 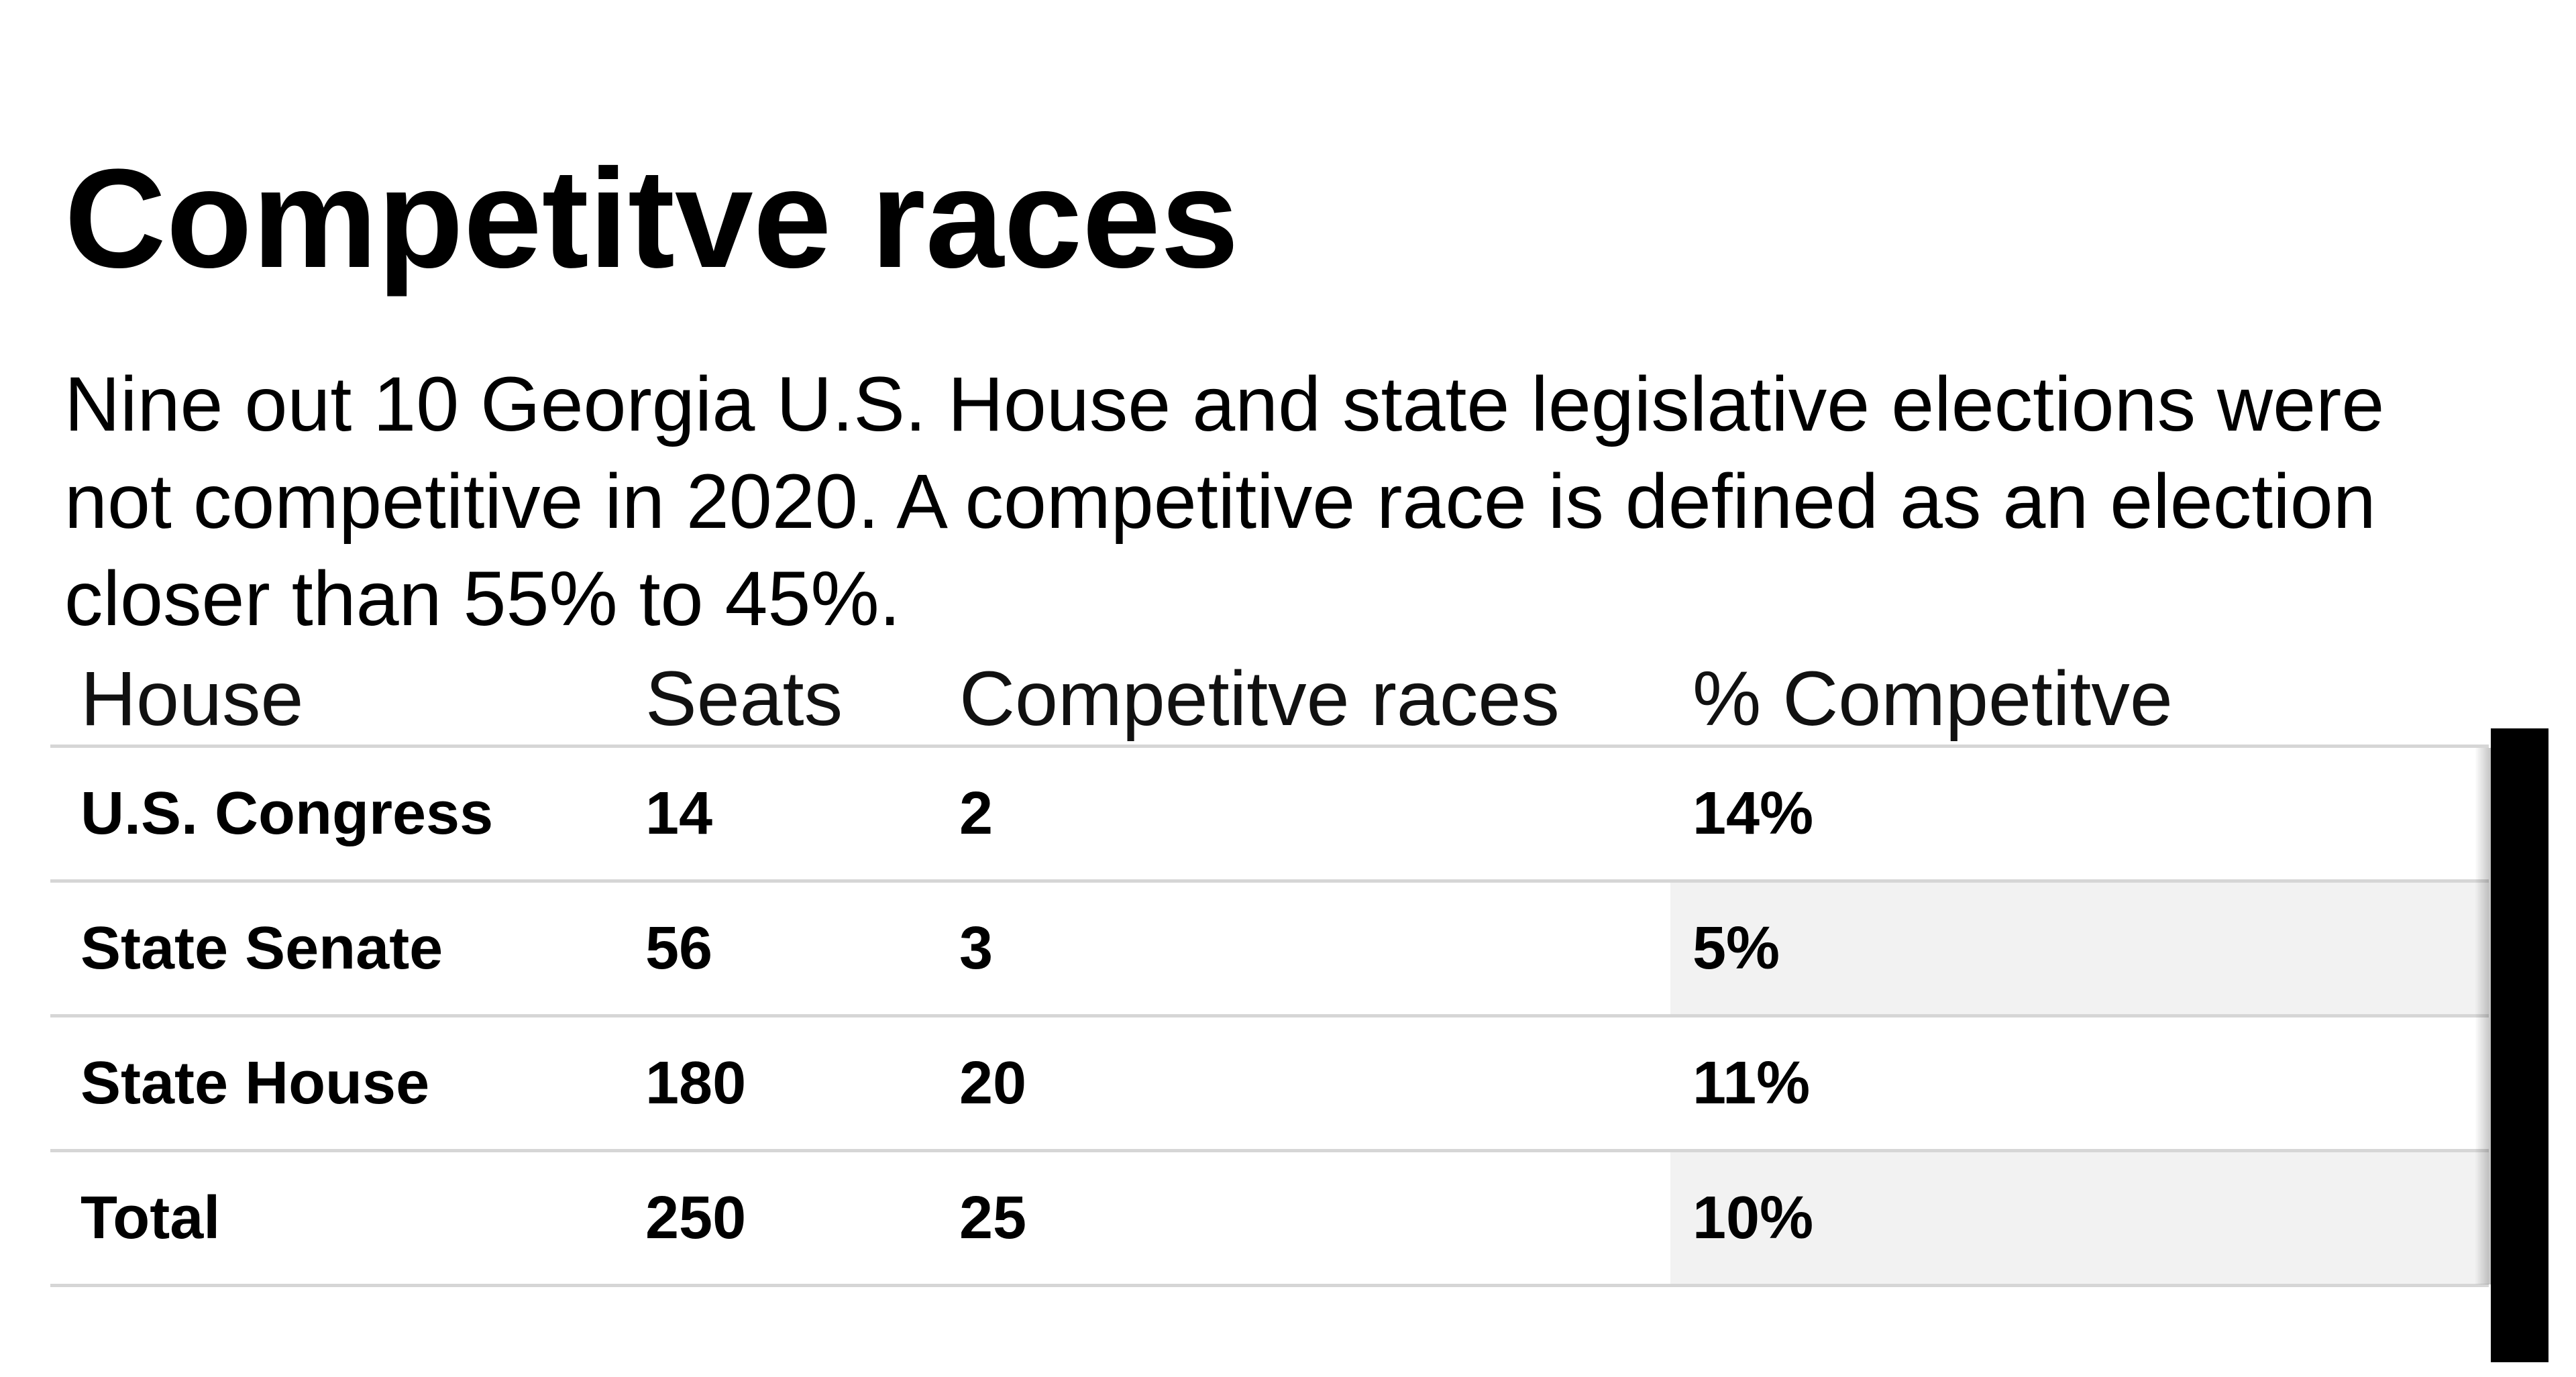 I want to click on table-row-3-pct-competitive: 11%, so click(x=2079, y=1084).